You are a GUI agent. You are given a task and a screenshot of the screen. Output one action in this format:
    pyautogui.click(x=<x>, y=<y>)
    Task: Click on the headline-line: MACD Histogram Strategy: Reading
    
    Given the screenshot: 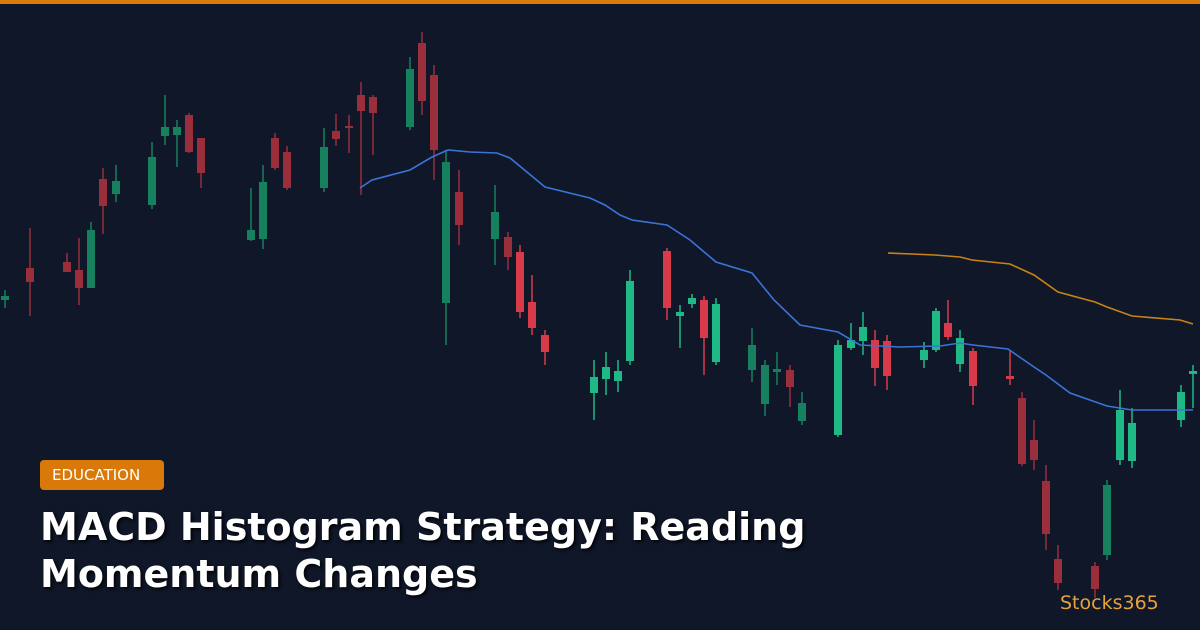 What is the action you would take?
    pyautogui.click(x=423, y=527)
    